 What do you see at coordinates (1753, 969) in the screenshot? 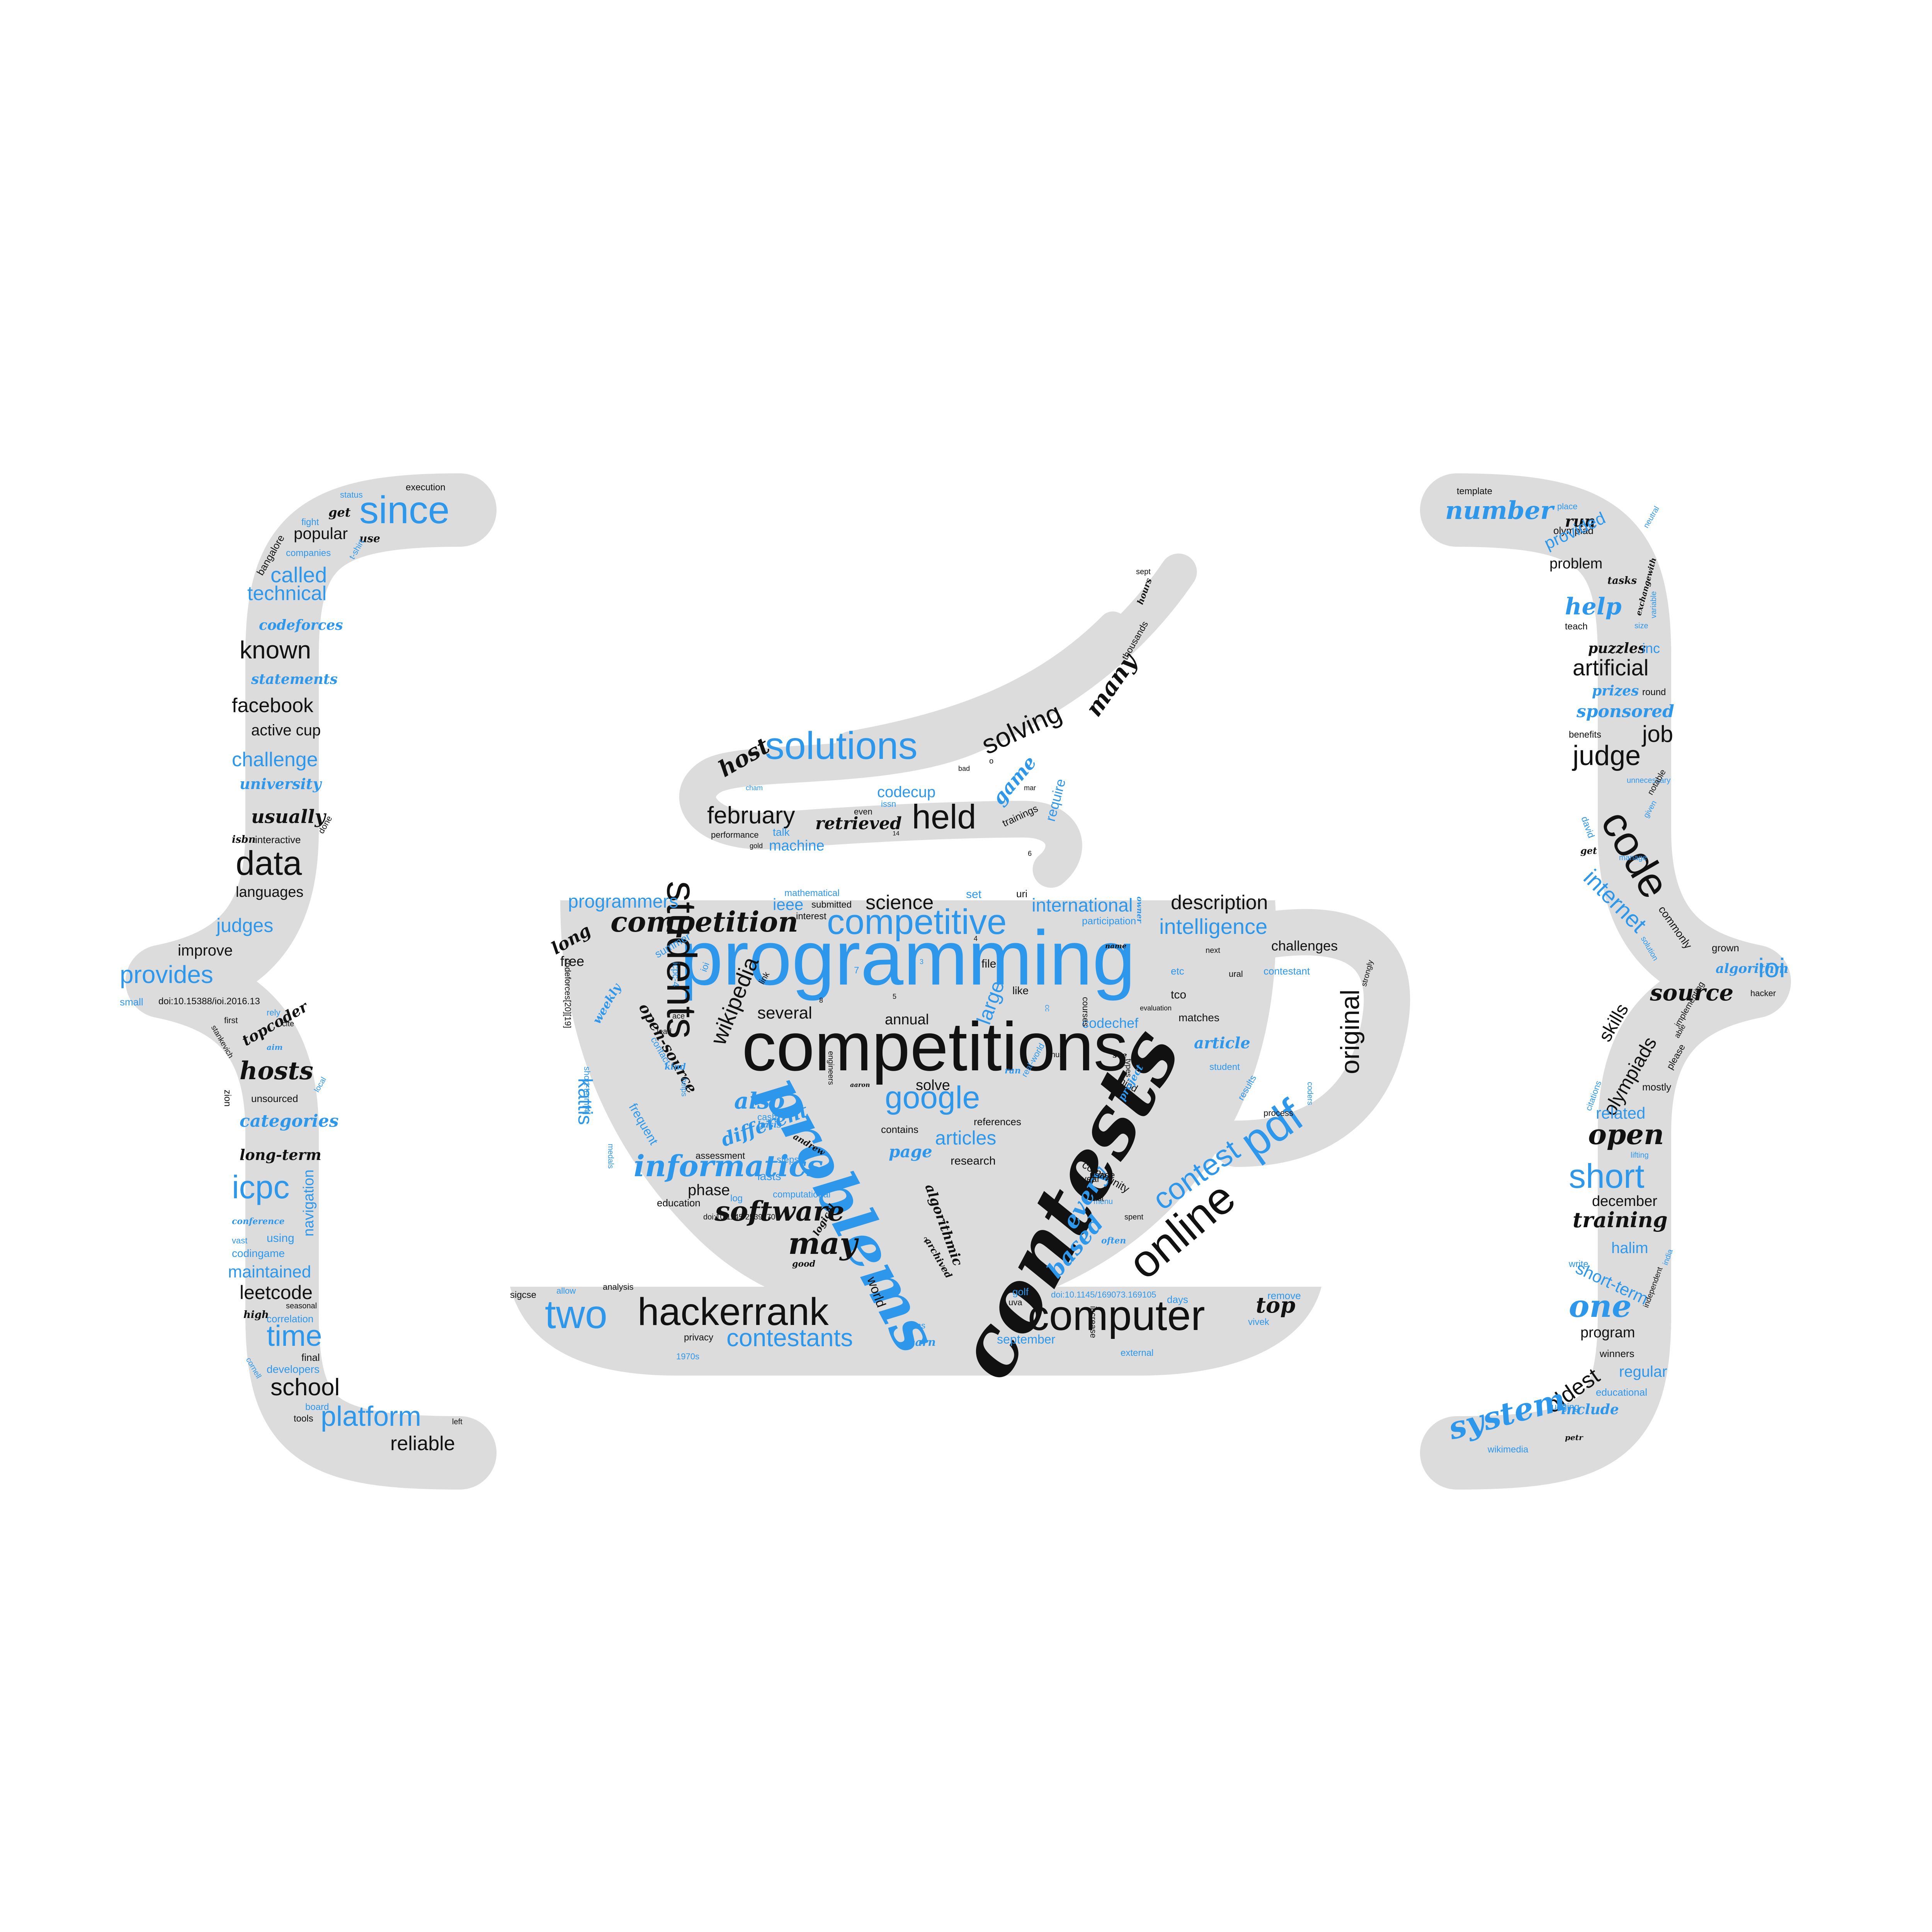
I see `word: algorithm` at bounding box center [1753, 969].